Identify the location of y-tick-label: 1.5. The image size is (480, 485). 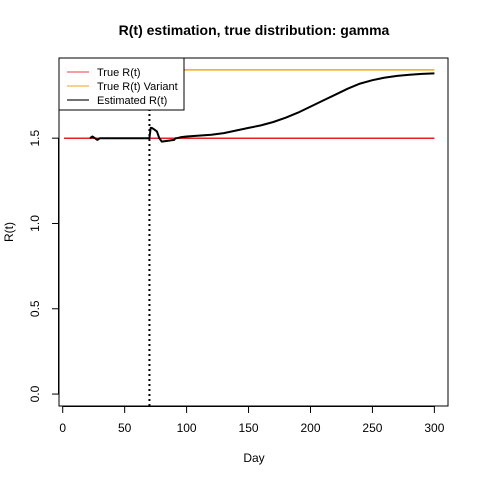
(35, 138).